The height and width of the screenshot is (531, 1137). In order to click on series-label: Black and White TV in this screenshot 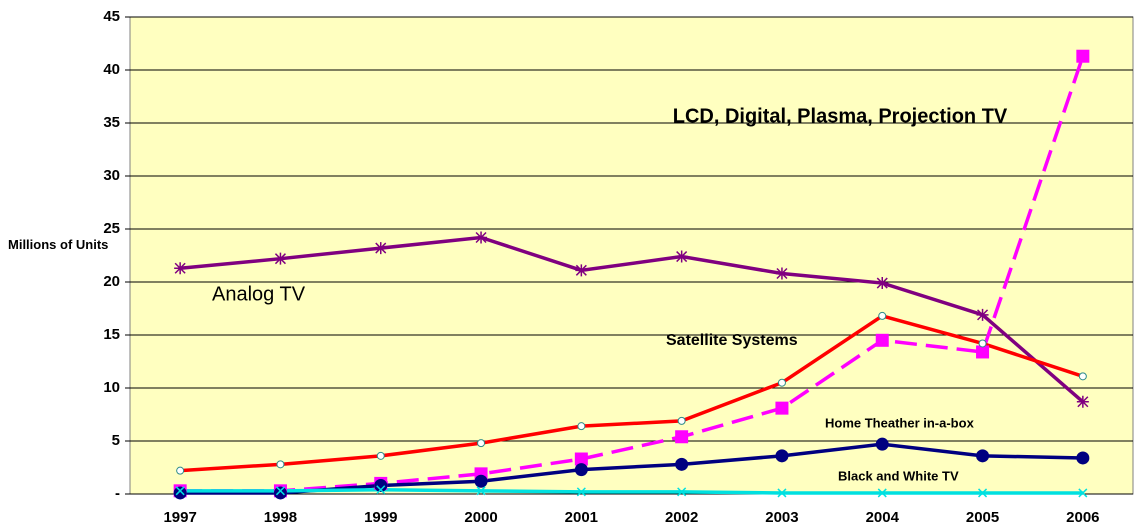, I will do `click(898, 475)`.